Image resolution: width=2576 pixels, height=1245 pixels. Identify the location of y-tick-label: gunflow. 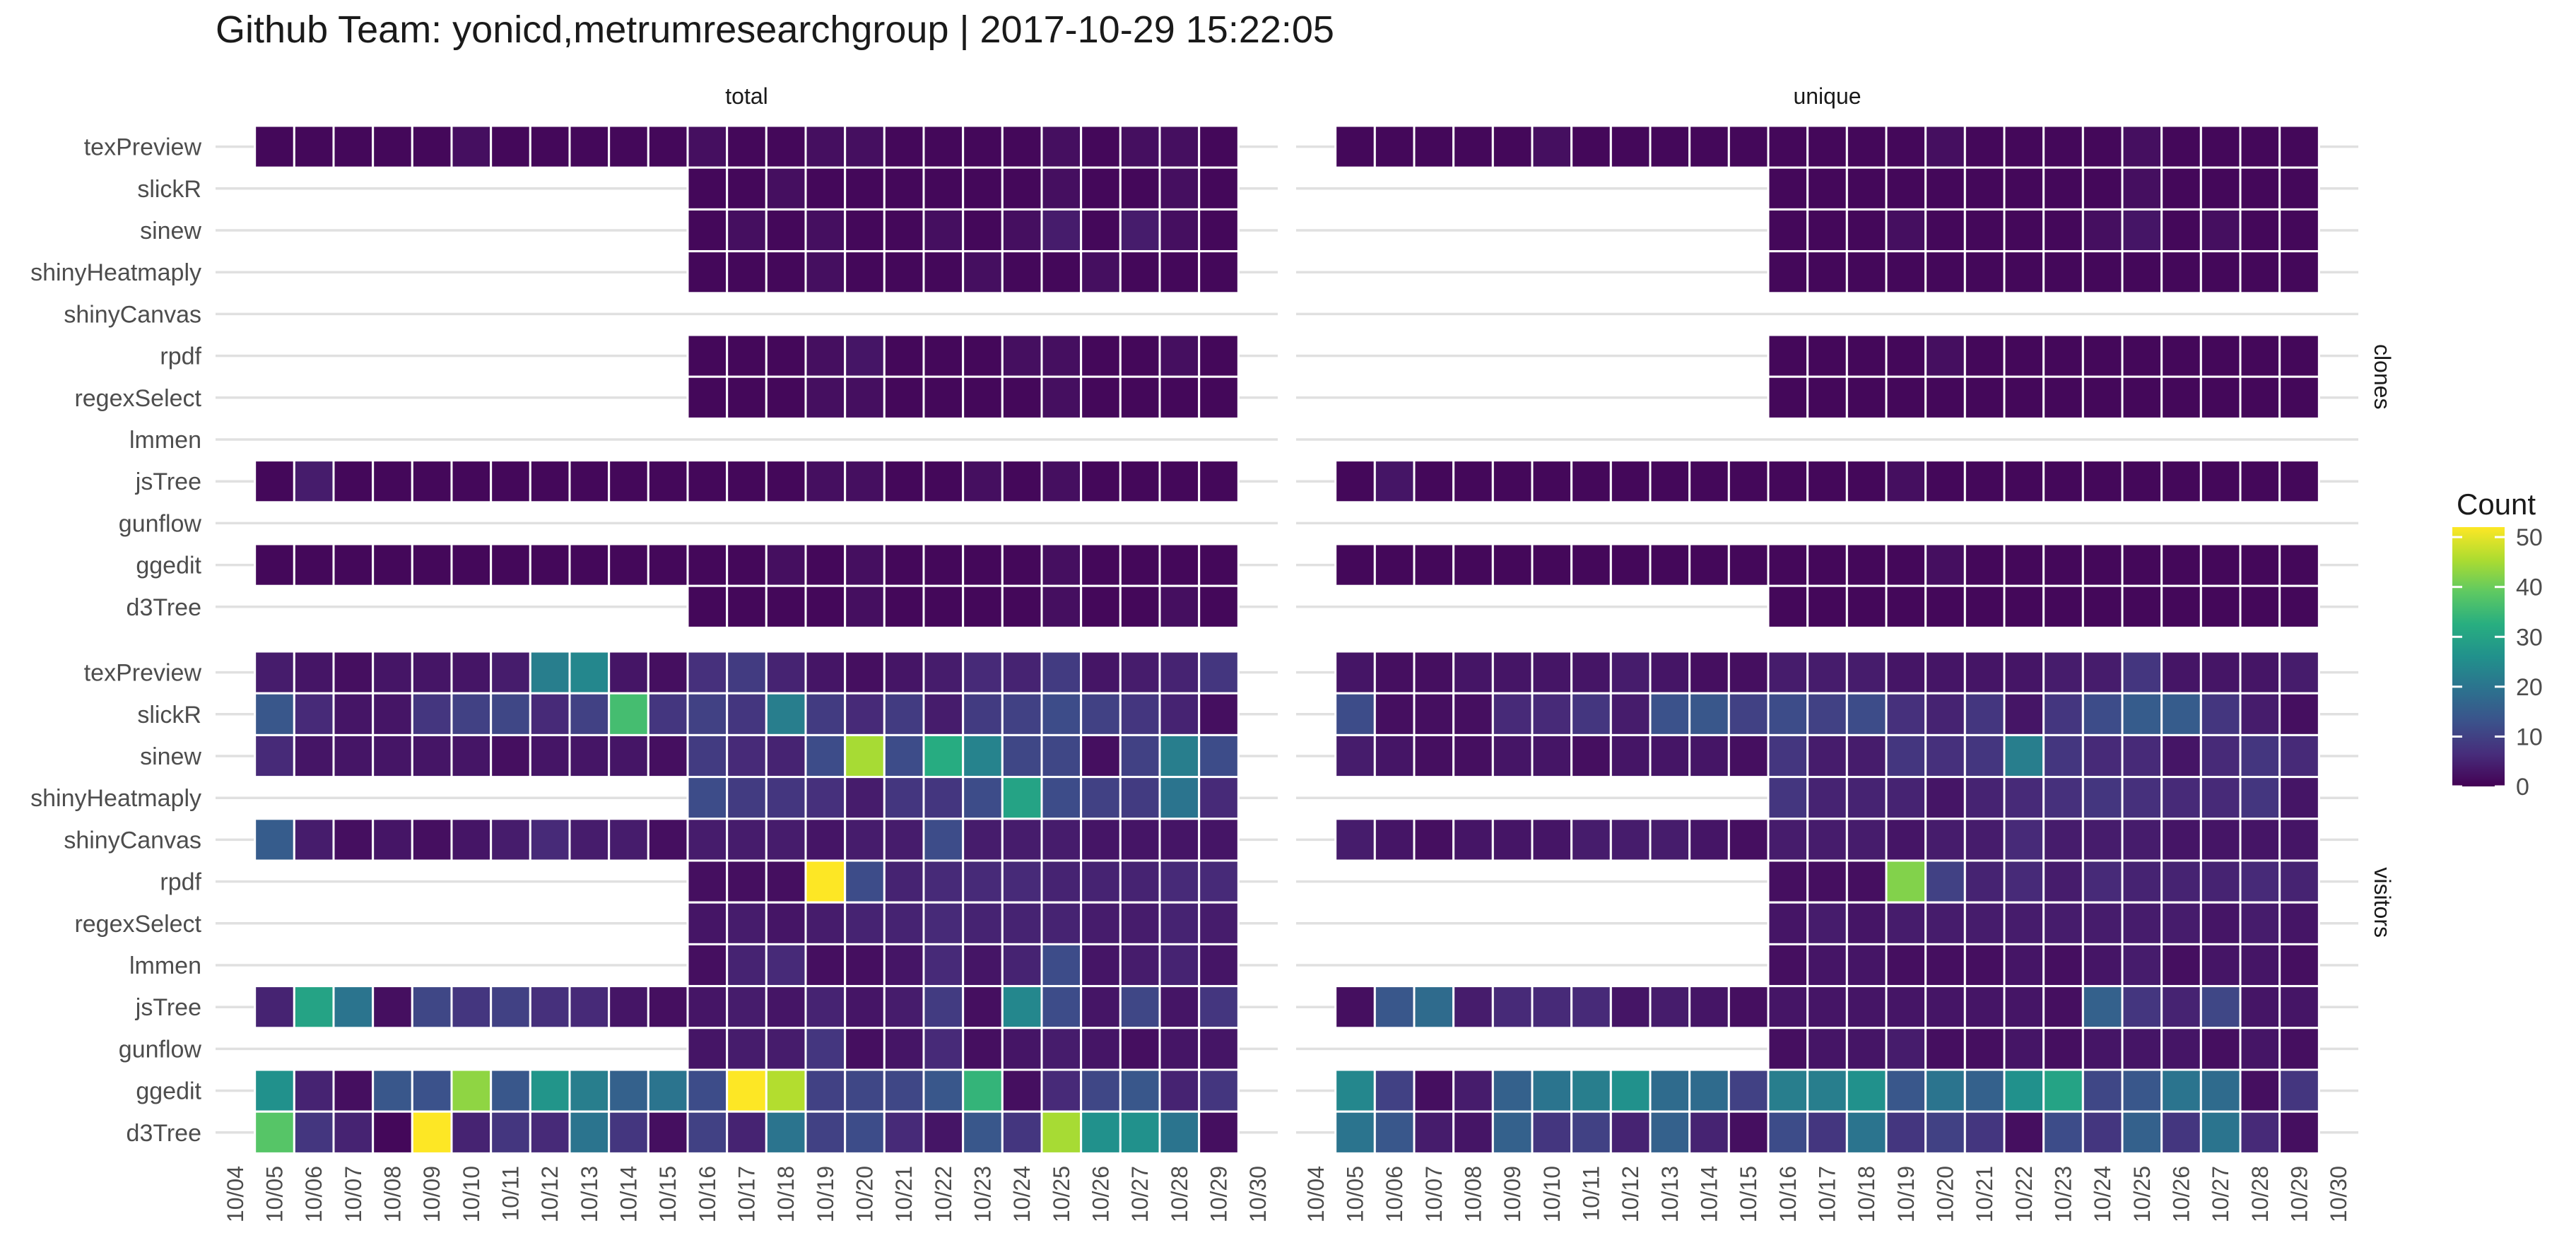
(160, 1050).